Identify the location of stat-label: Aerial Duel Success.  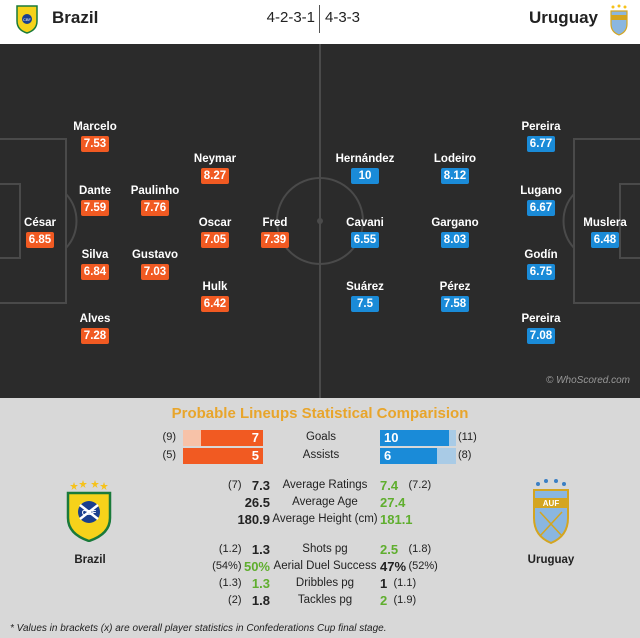
(325, 566).